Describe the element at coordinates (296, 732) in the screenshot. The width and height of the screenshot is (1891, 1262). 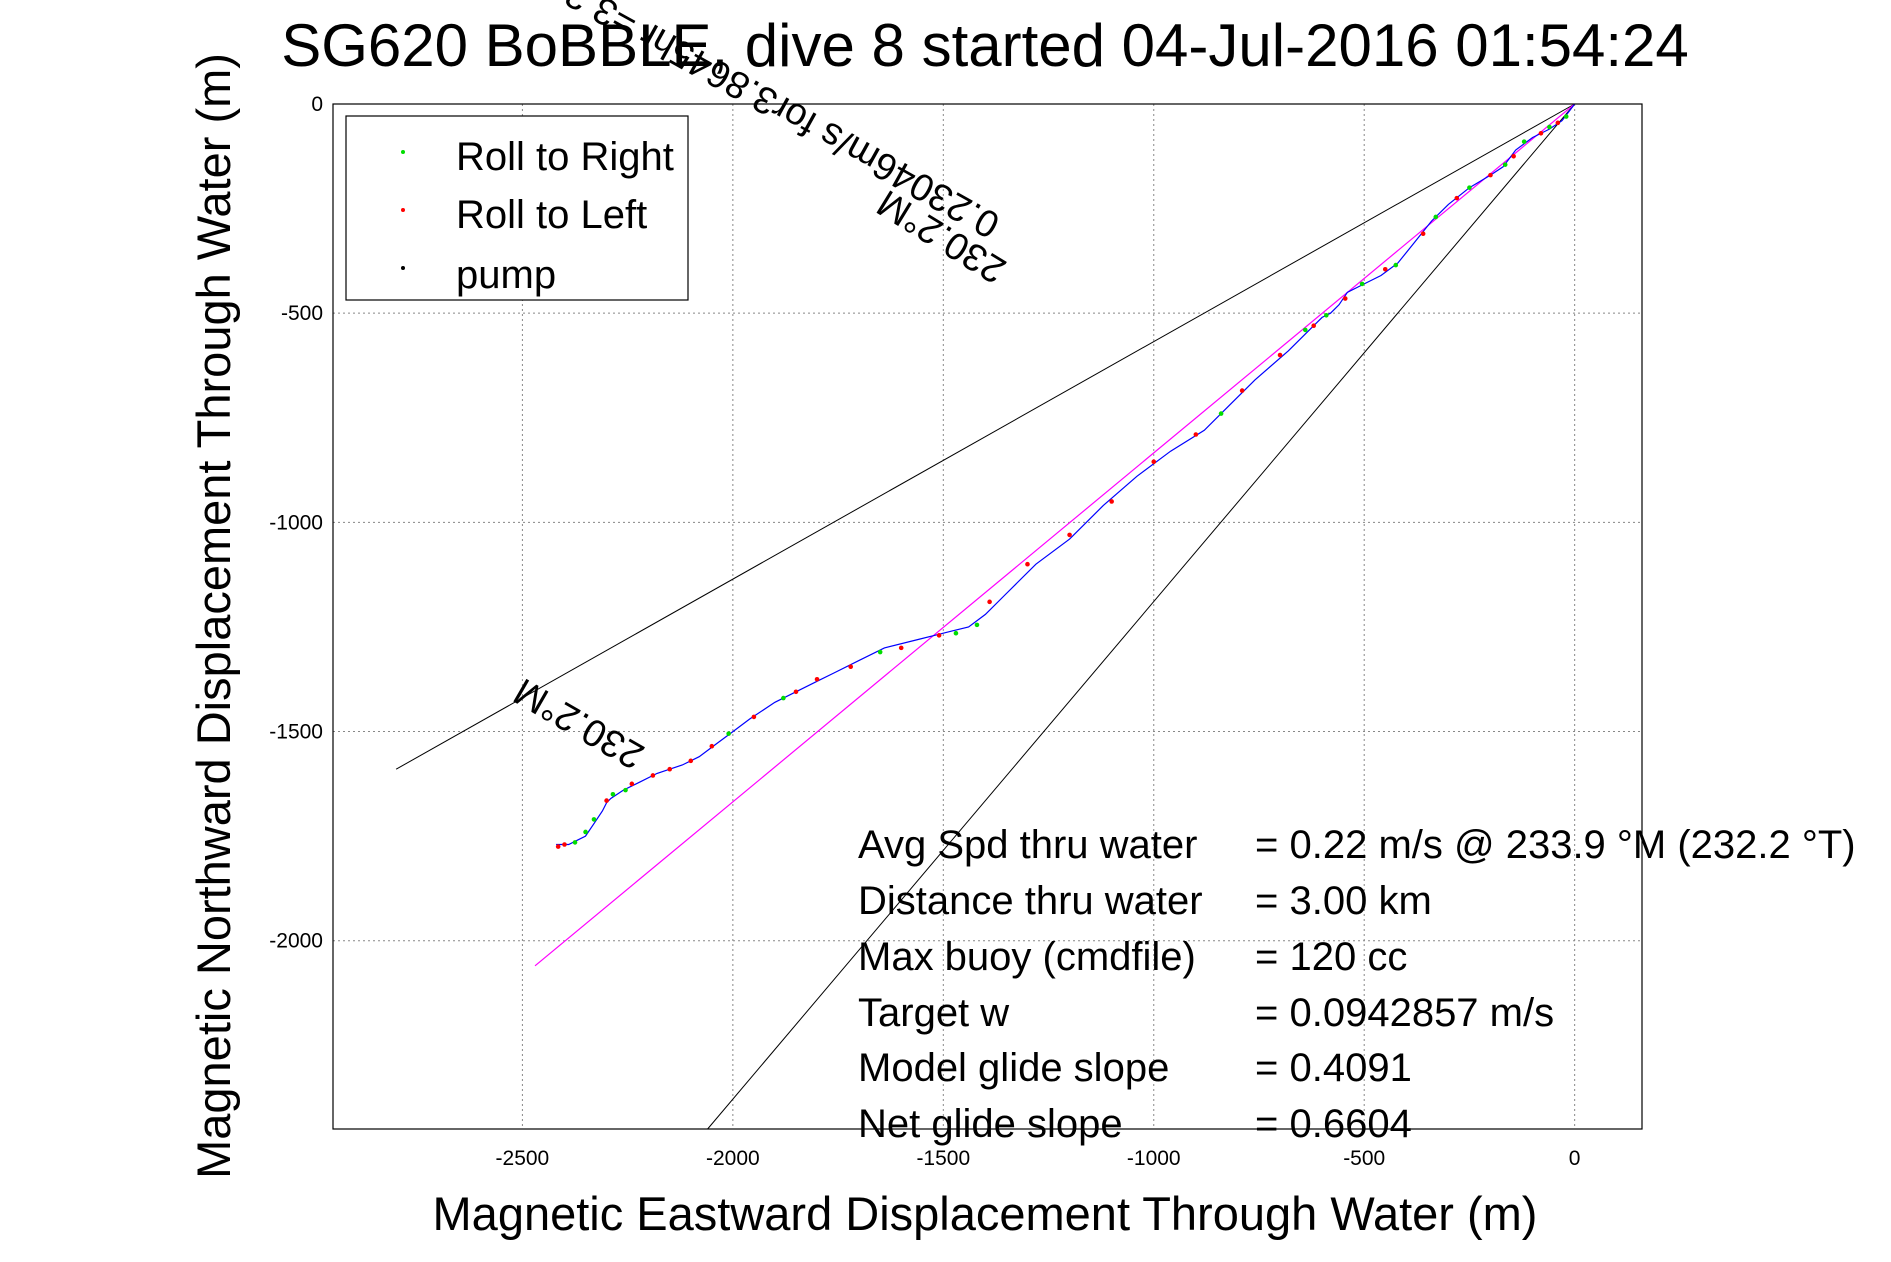
I see `y-tick-label: -1500` at that location.